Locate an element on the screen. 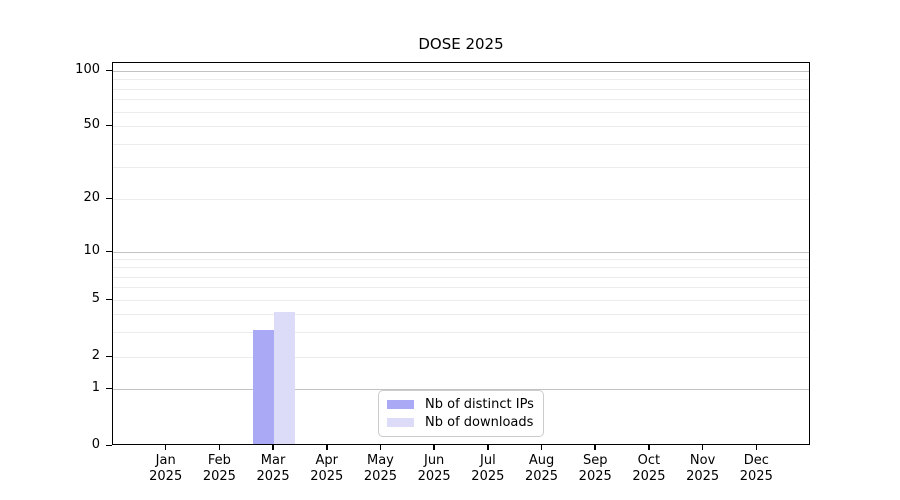 The image size is (900, 500). x-tick-label: Feb 2025 is located at coordinates (219, 469).